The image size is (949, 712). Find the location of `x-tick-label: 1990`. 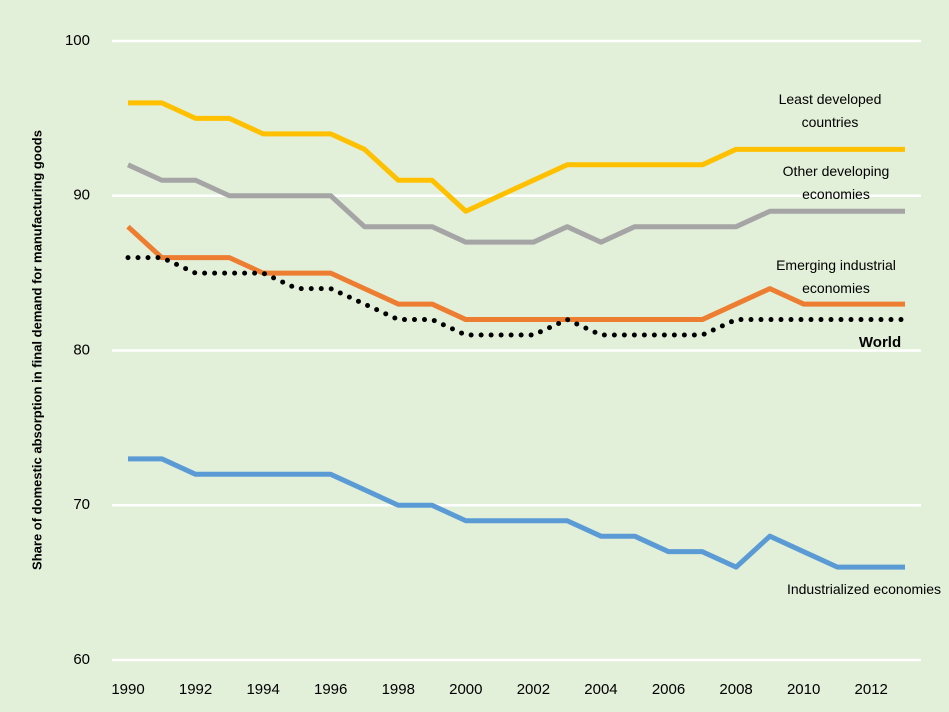

x-tick-label: 1990 is located at coordinates (127, 689).